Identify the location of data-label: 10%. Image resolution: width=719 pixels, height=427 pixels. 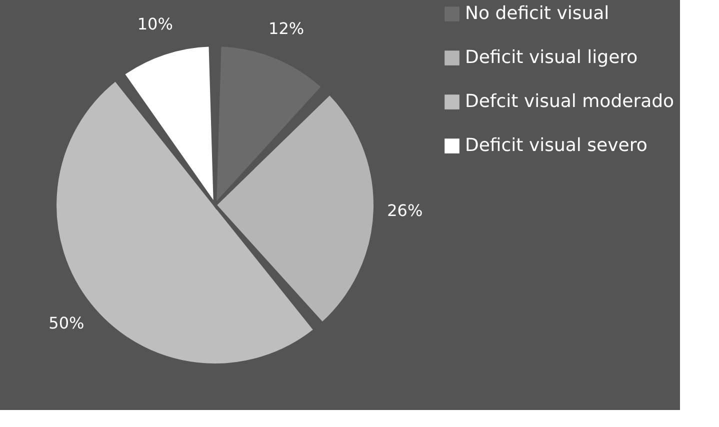
(155, 24).